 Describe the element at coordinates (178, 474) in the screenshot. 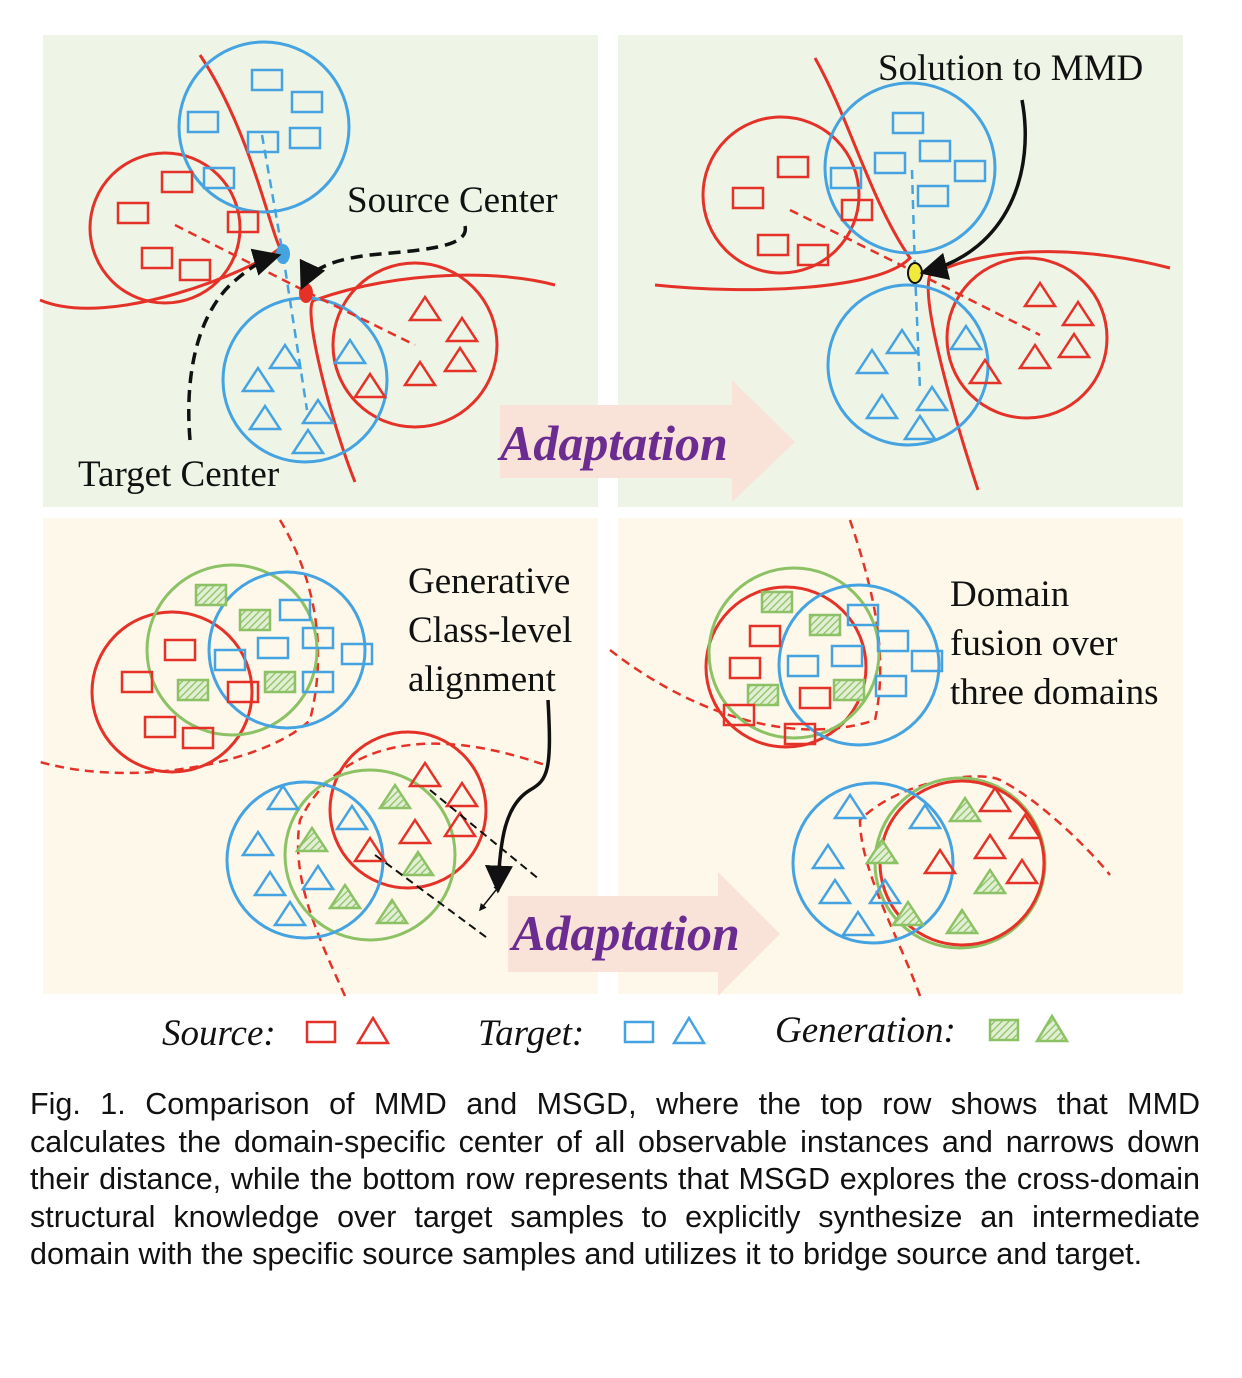

I see `target-center-label: Target Center` at that location.